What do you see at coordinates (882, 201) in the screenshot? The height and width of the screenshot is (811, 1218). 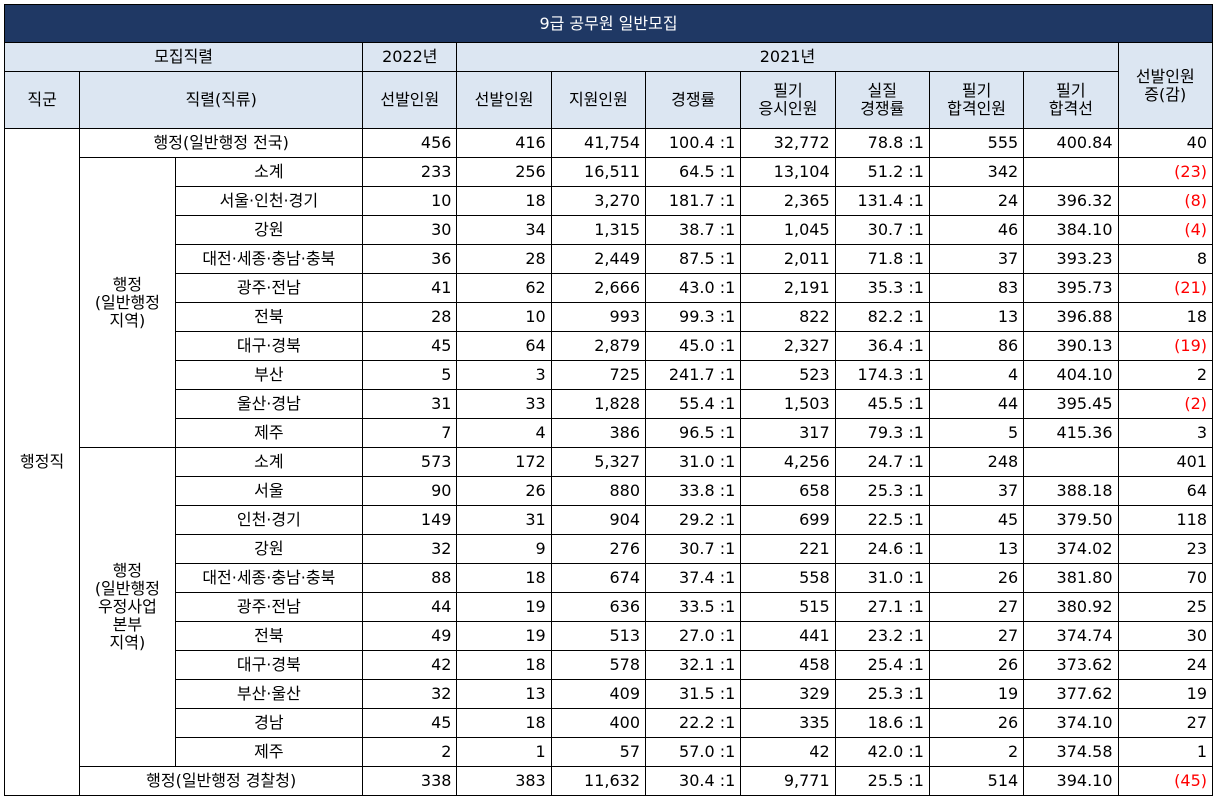 I see `real-ratio-cell: 131.4 :1` at bounding box center [882, 201].